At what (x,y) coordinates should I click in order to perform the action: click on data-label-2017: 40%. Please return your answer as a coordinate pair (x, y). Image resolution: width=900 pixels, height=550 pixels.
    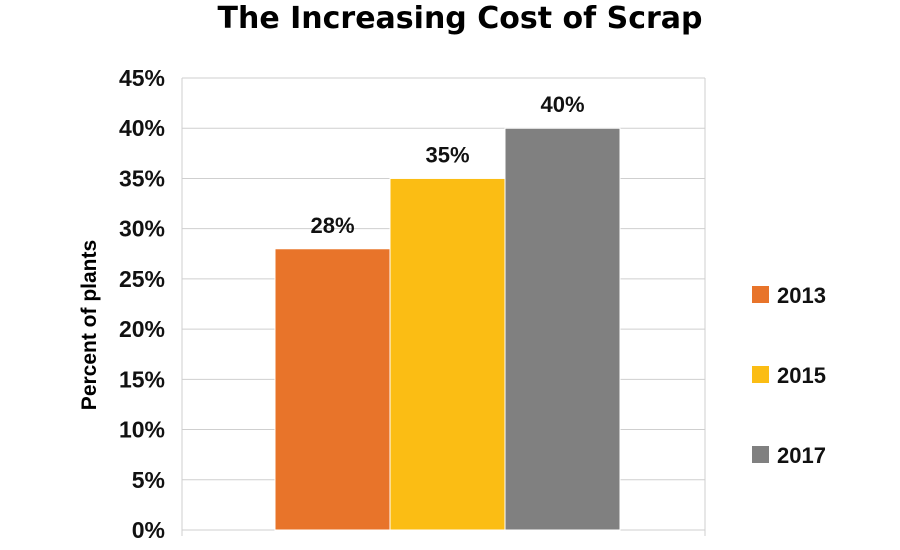
    Looking at the image, I should click on (562, 104).